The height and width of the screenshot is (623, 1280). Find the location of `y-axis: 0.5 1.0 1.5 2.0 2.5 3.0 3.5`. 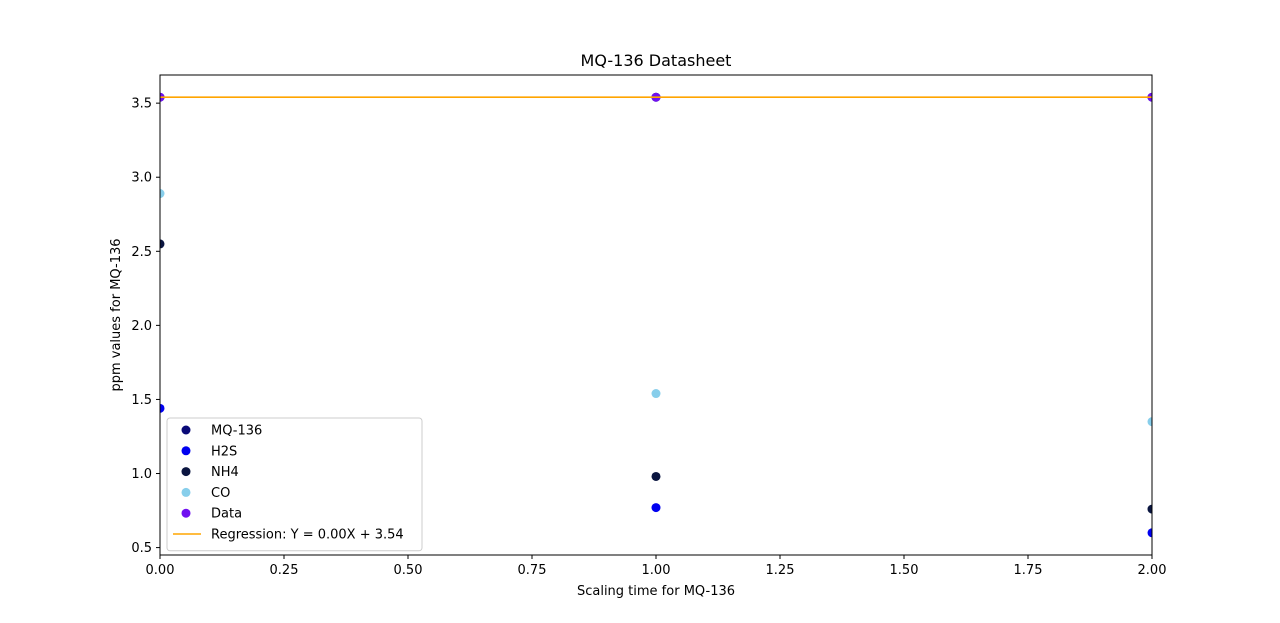

y-axis: 0.5 1.0 1.5 2.0 2.5 3.0 3.5 is located at coordinates (145, 326).